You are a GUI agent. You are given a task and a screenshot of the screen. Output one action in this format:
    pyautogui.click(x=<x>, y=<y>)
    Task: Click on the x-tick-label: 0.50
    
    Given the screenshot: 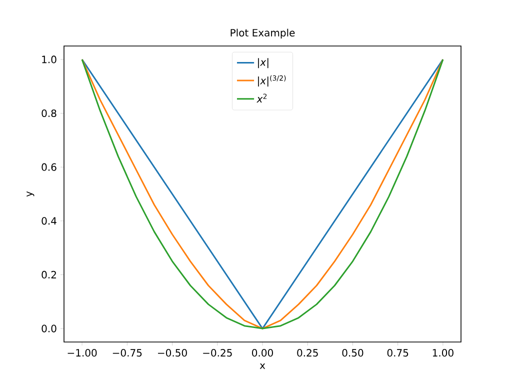 What is the action you would take?
    pyautogui.click(x=353, y=353)
    